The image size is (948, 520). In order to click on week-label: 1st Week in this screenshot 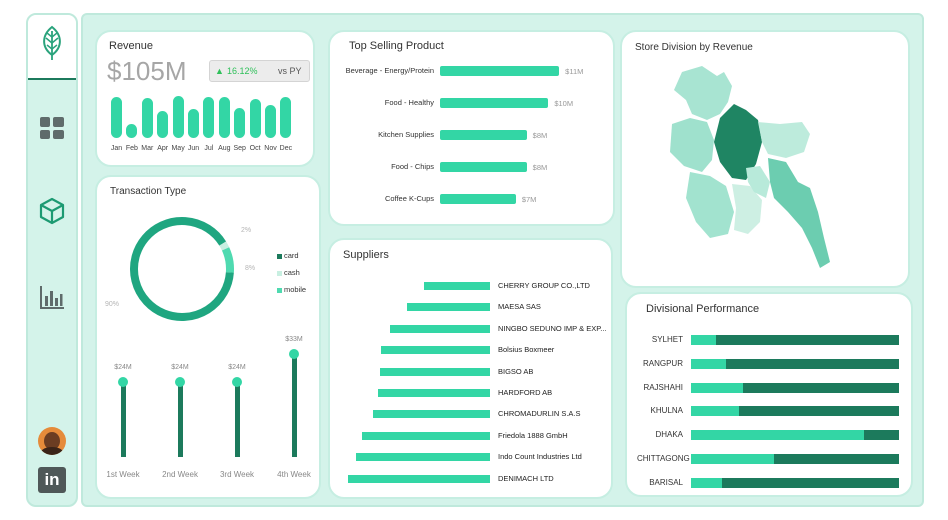, I will do `click(123, 474)`.